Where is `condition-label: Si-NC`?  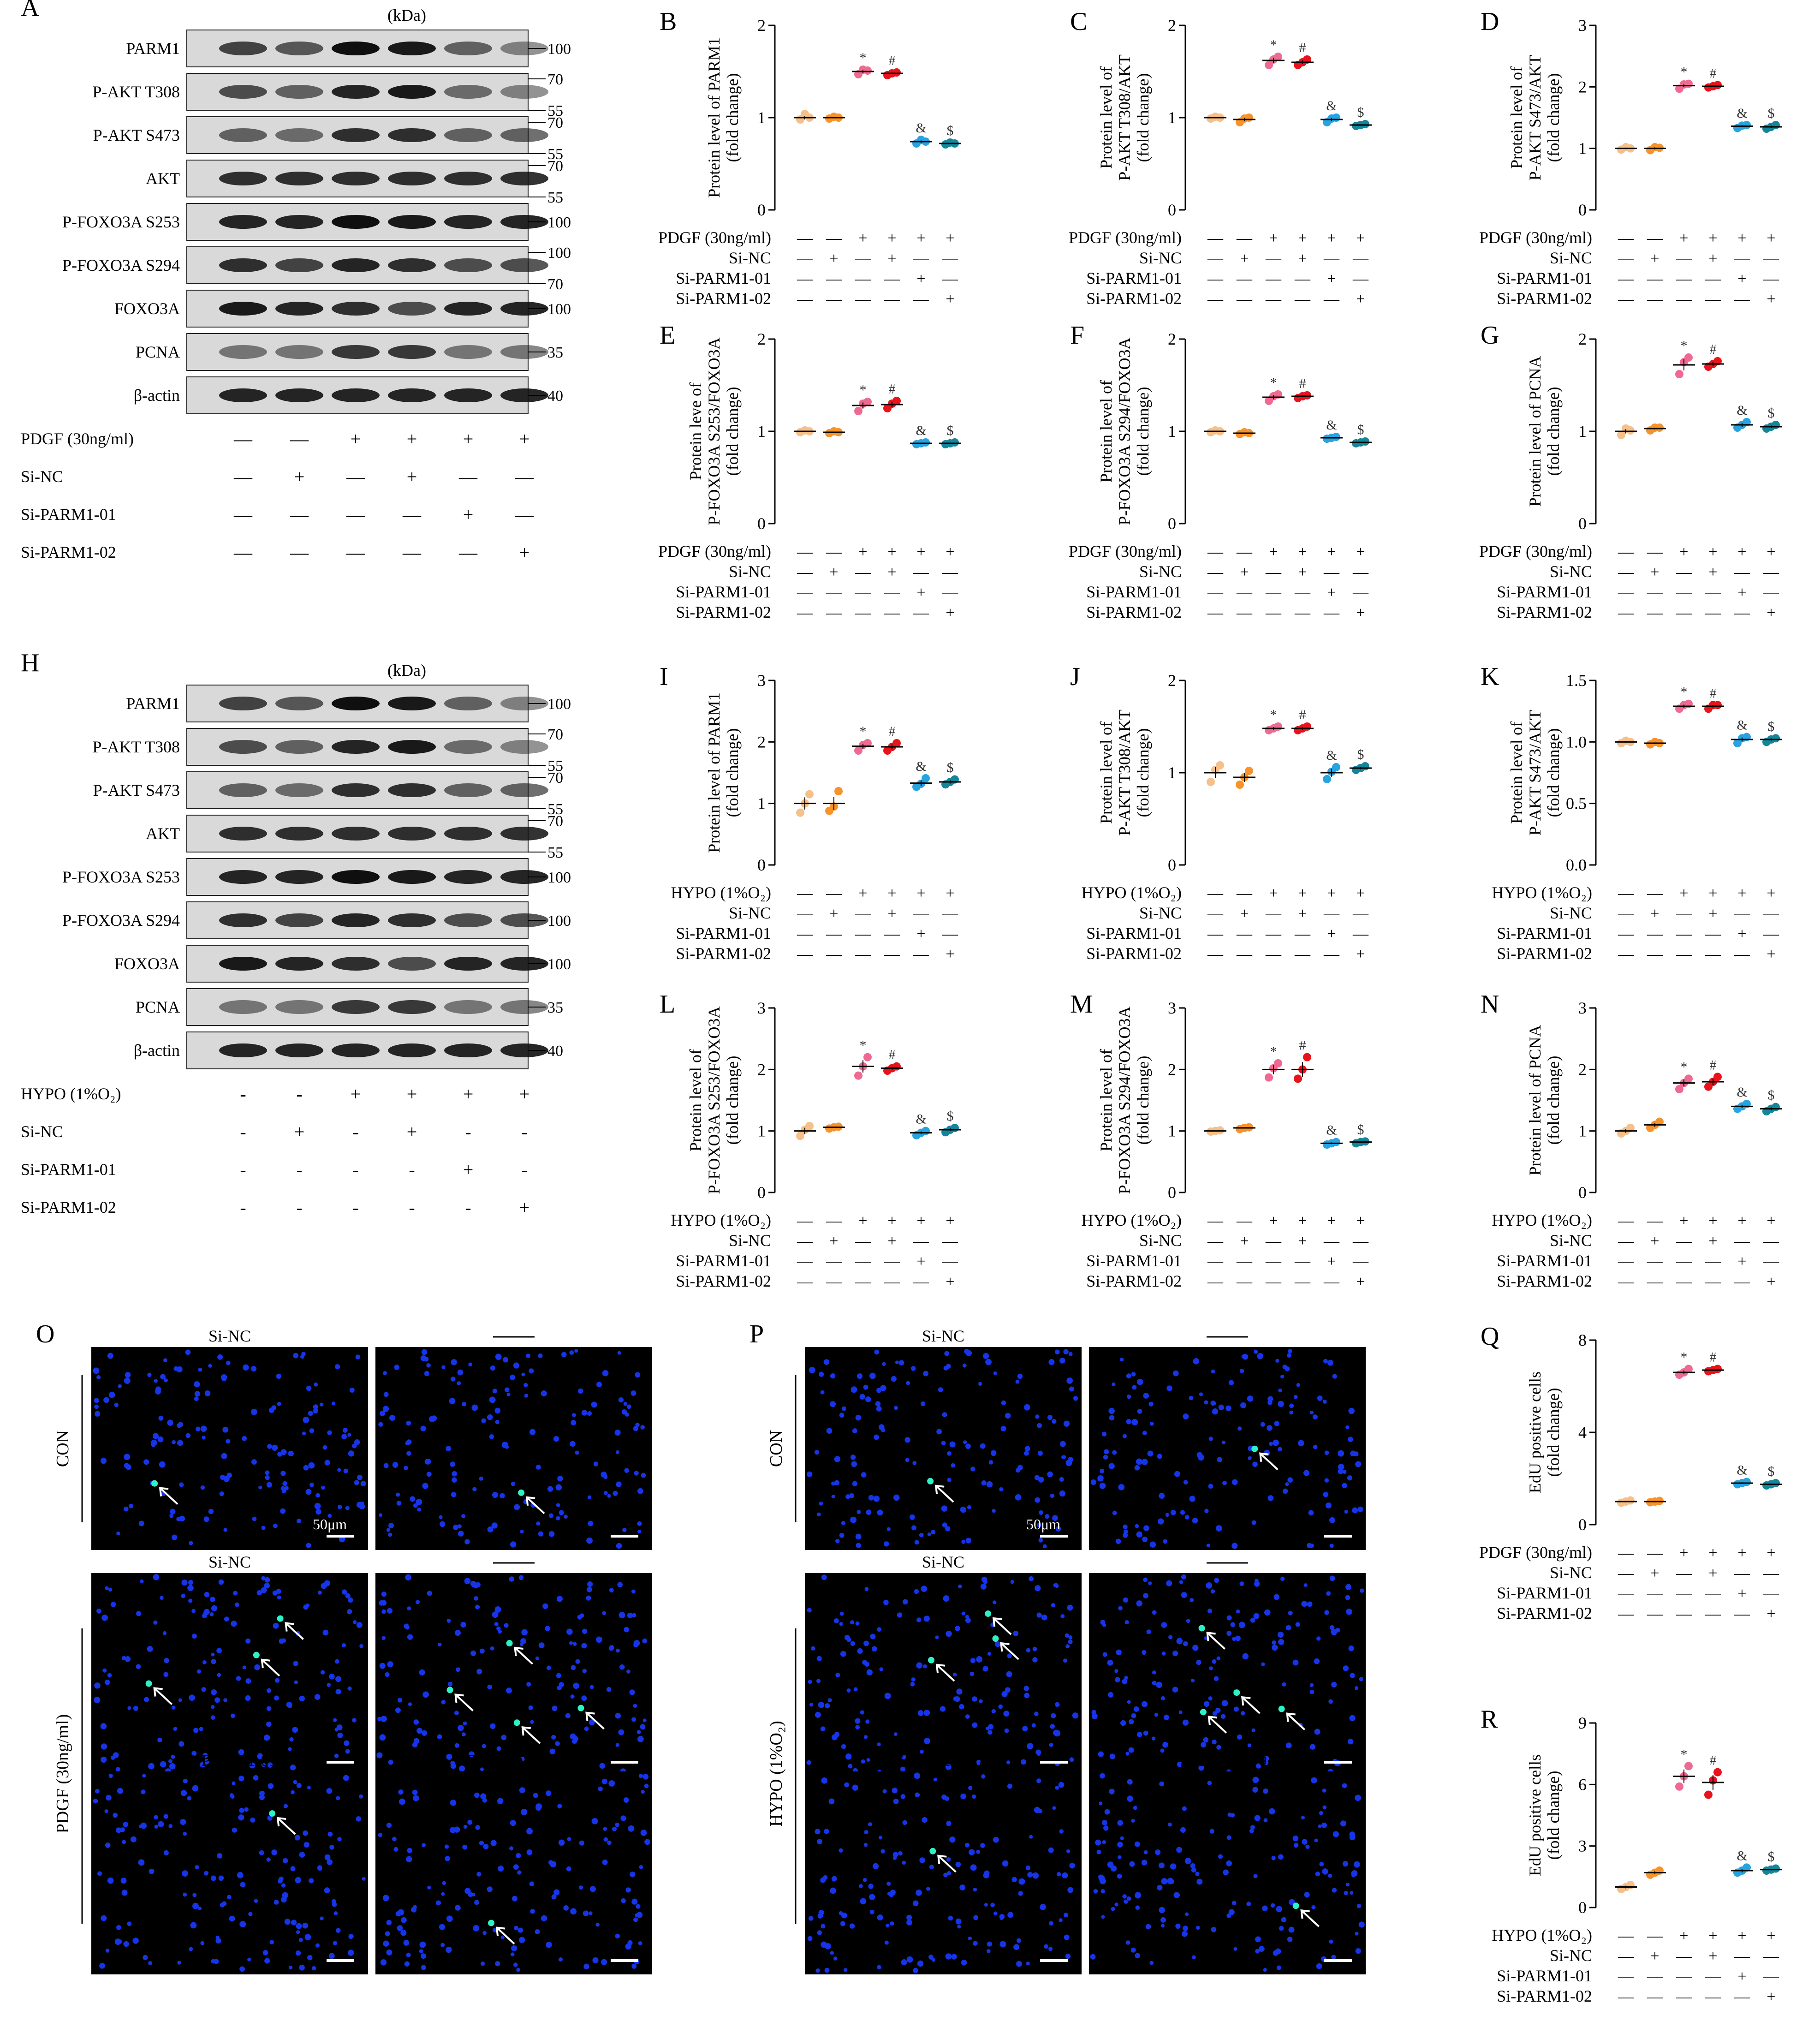
condition-label: Si-NC is located at coordinates (1160, 572).